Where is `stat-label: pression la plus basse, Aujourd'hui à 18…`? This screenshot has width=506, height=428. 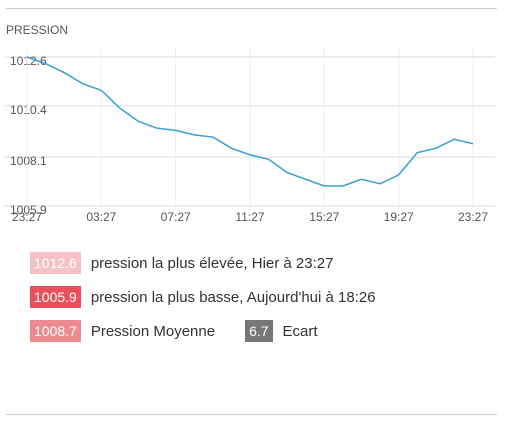 stat-label: pression la plus basse, Aujourd'hui à 18… is located at coordinates (233, 297).